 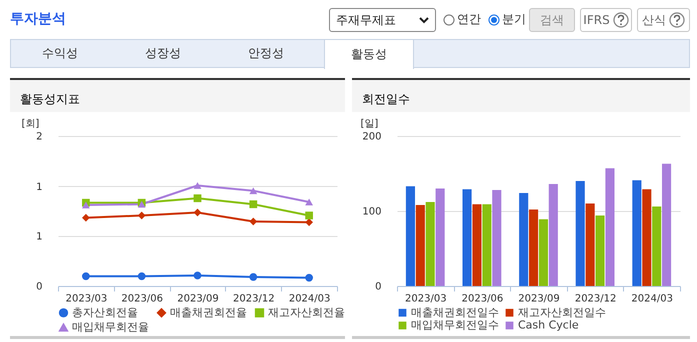 I want to click on text: 주재무제표, so click(x=366, y=20).